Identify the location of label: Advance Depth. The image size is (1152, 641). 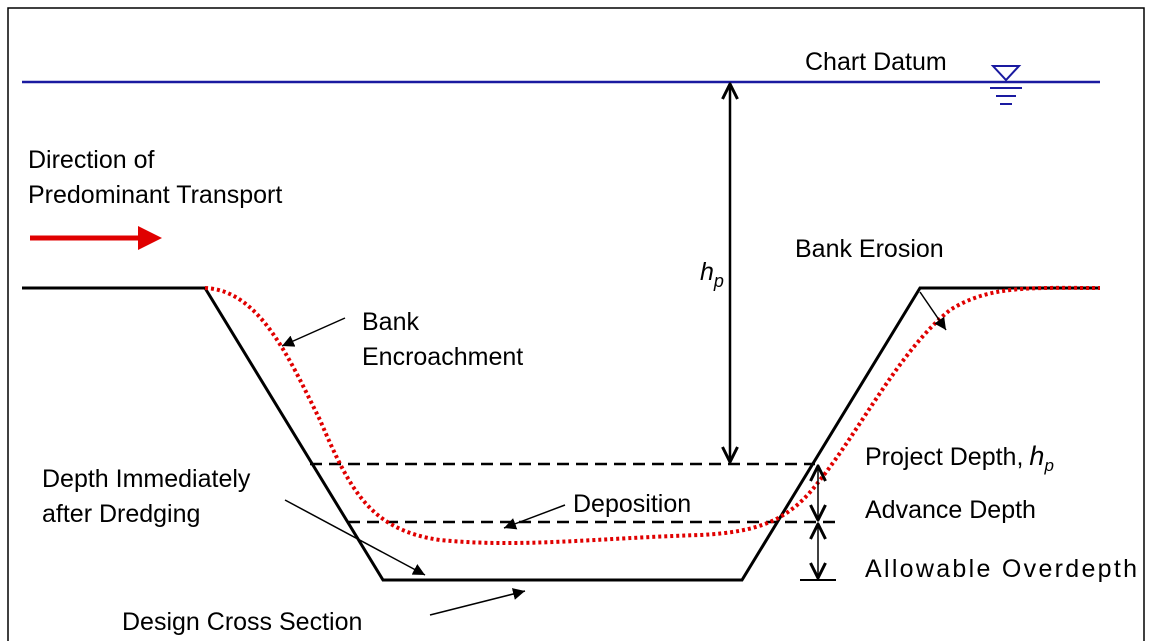
(950, 510).